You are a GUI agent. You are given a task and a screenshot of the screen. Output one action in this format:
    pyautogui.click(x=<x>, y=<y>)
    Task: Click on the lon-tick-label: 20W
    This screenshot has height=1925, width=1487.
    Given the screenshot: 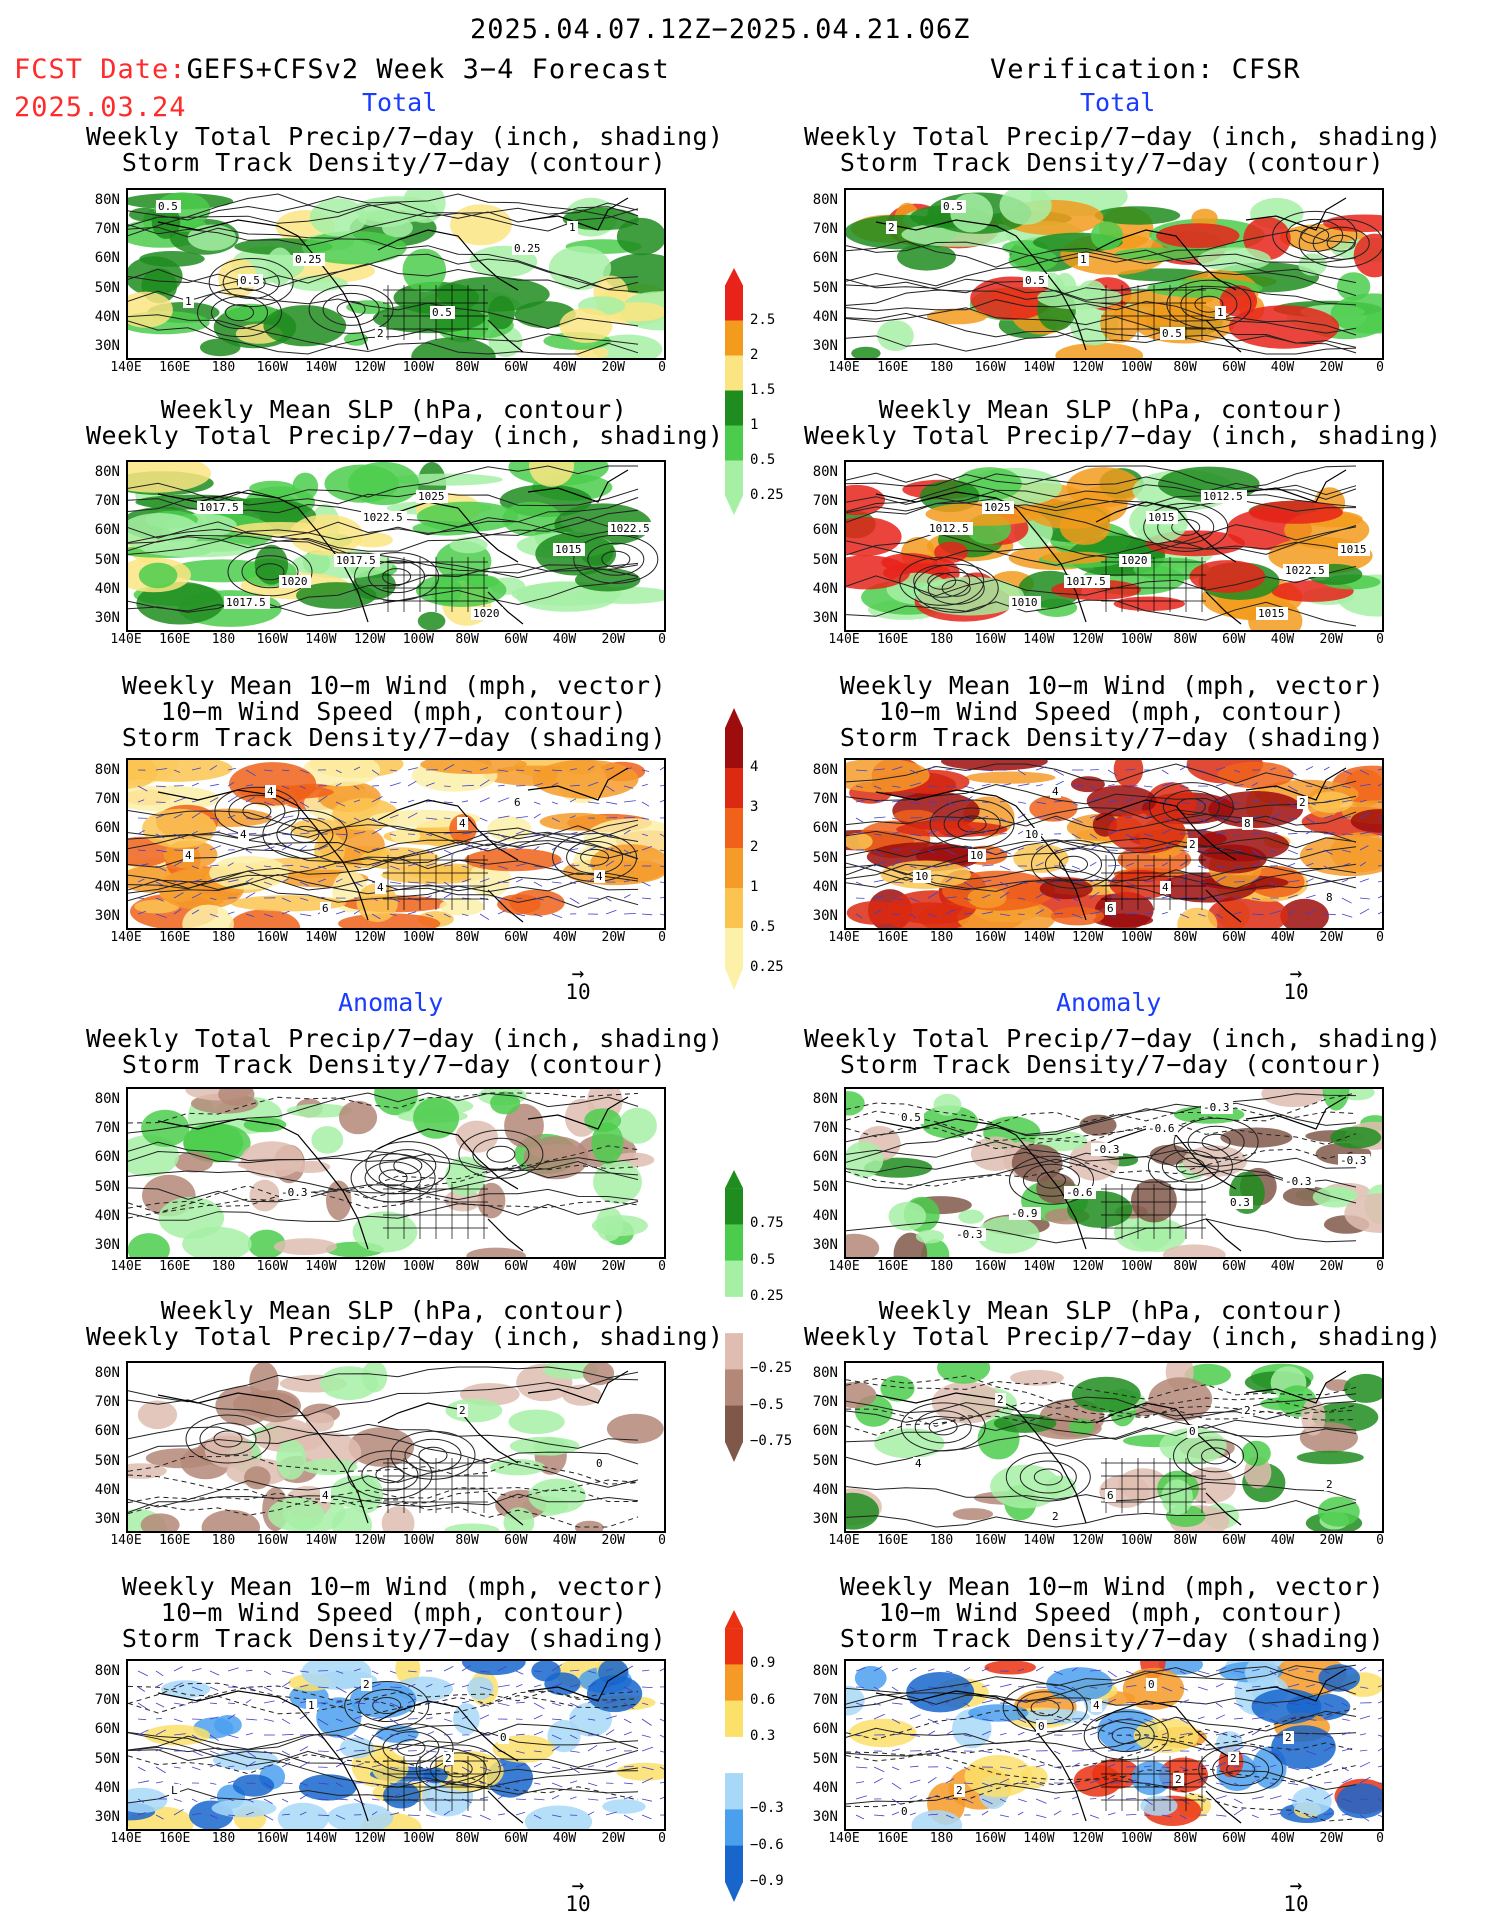 What is the action you would take?
    pyautogui.click(x=613, y=639)
    